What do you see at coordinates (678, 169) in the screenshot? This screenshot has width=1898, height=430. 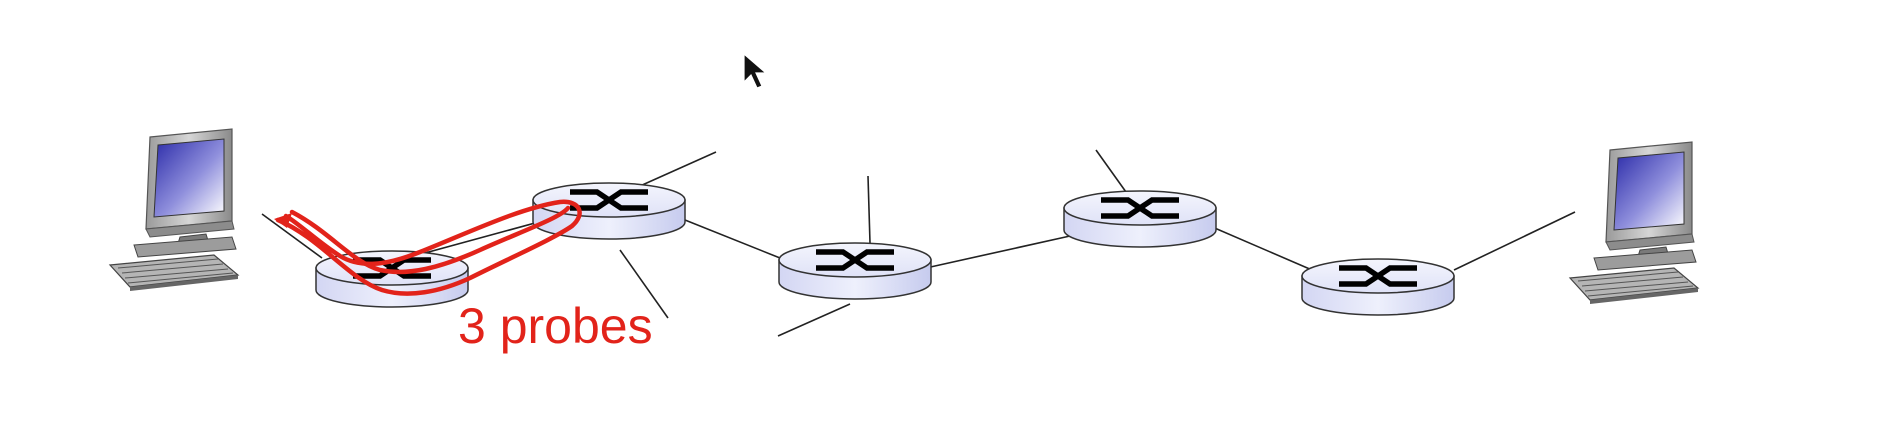 I see `link-router-2-stub-up` at bounding box center [678, 169].